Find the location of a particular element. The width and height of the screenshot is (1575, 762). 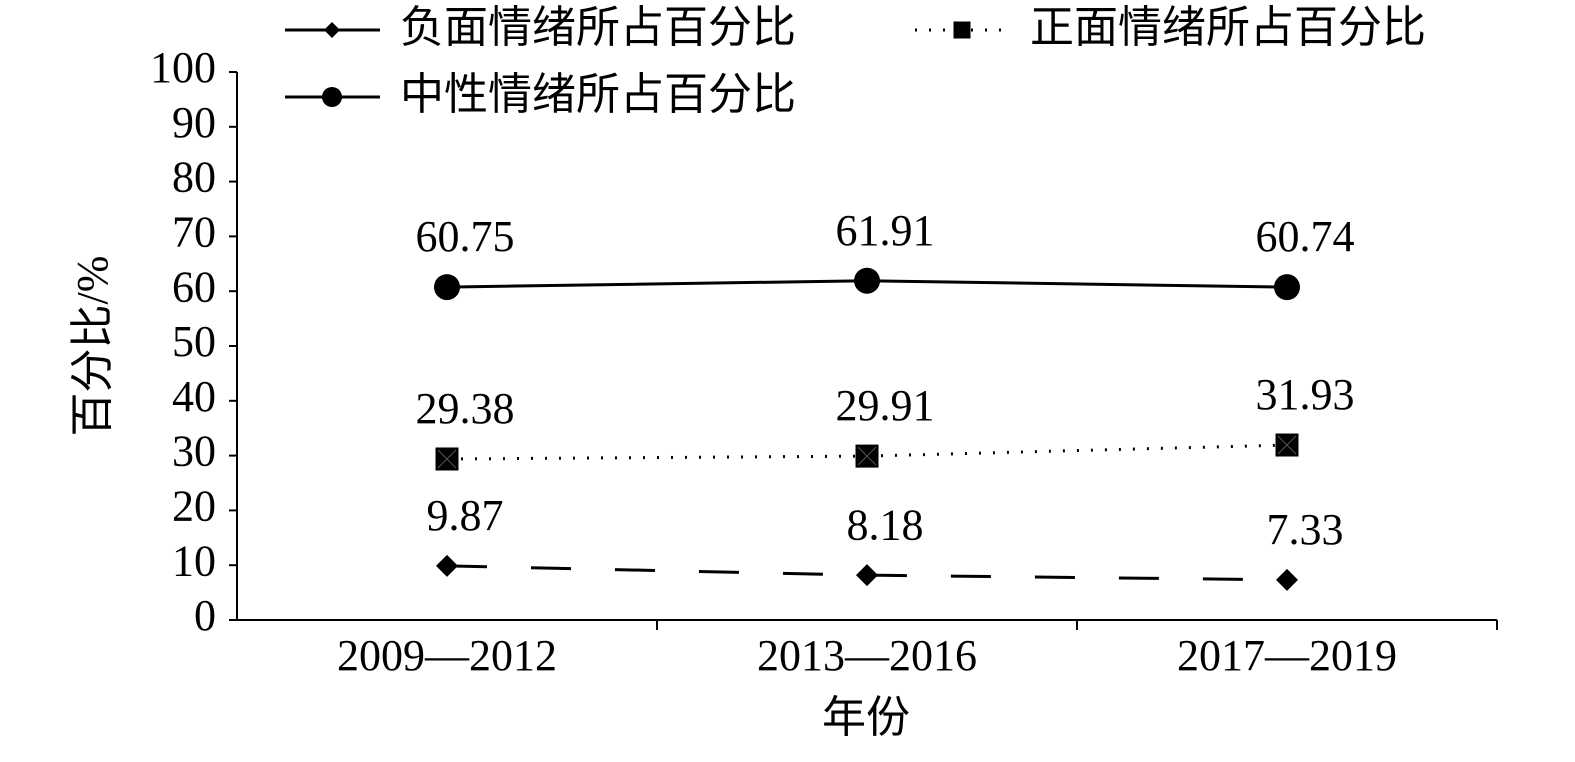

y-tick-label: 10 is located at coordinates (194, 560).